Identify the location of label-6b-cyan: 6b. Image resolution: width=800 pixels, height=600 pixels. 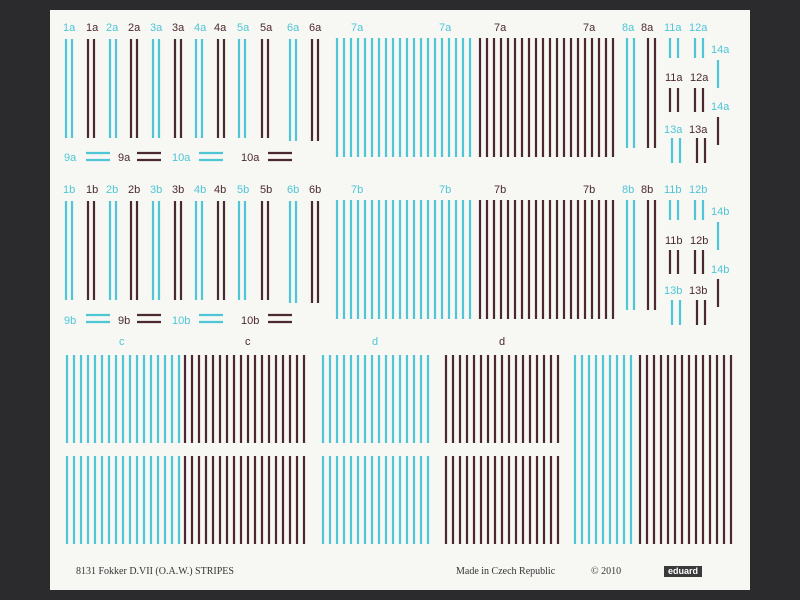
(293, 190).